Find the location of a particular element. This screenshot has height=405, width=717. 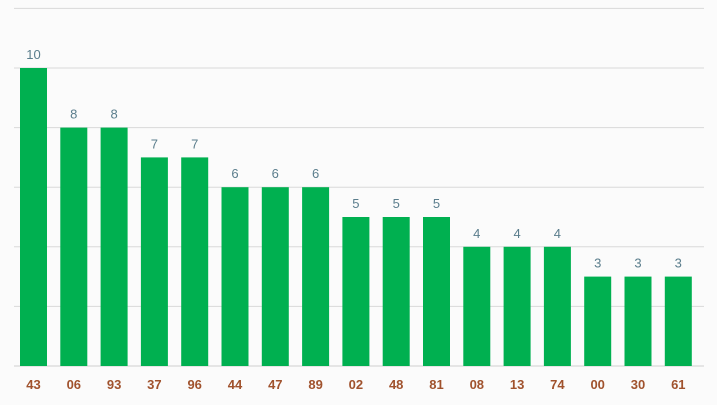

value-label-00: 3 is located at coordinates (597, 263).